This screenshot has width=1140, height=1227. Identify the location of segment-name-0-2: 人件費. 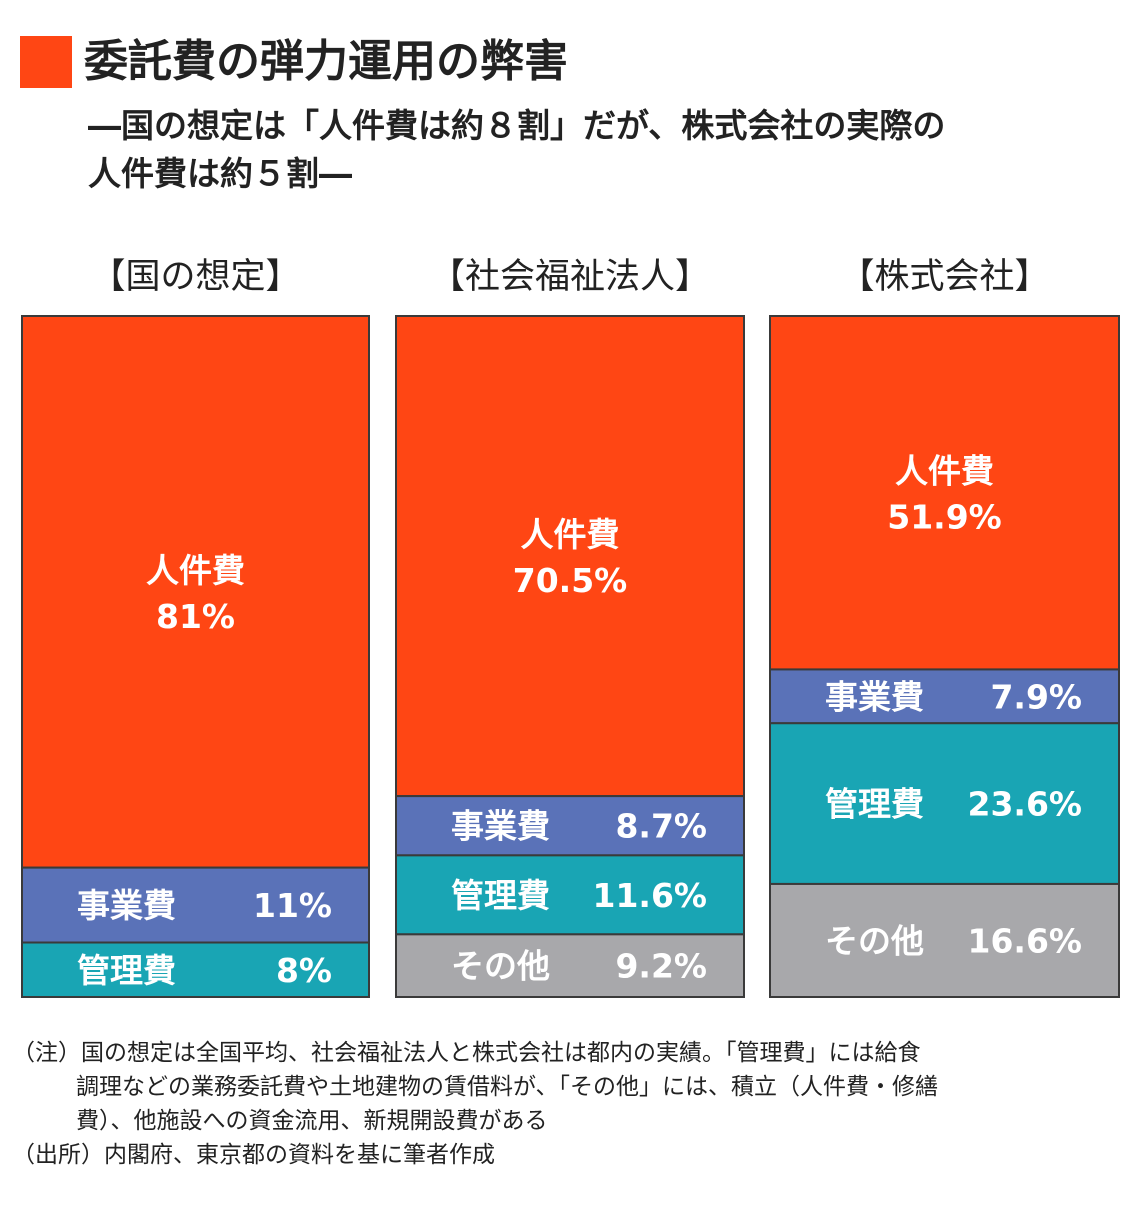
(944, 471).